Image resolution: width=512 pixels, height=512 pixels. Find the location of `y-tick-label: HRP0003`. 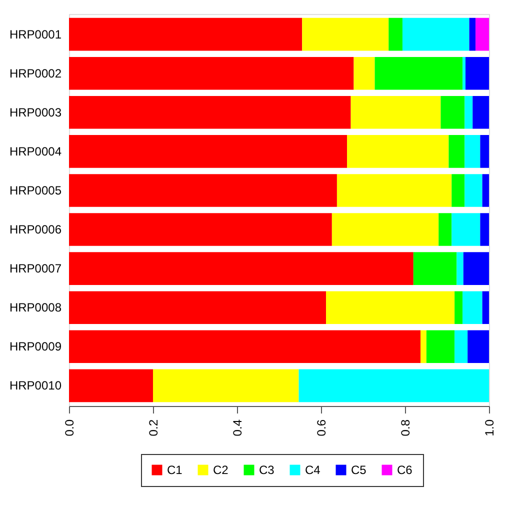

y-tick-label: HRP0003 is located at coordinates (35, 112).